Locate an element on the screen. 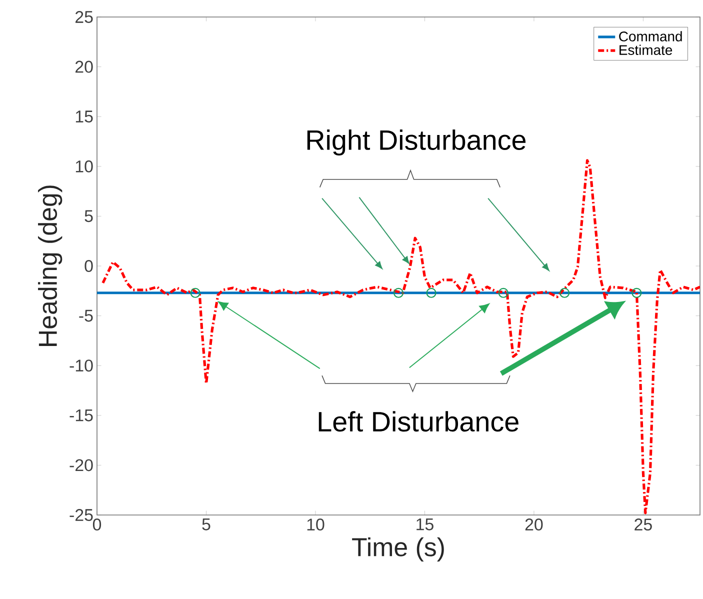 The width and height of the screenshot is (703, 599). x-tick-label: 5 is located at coordinates (206, 524).